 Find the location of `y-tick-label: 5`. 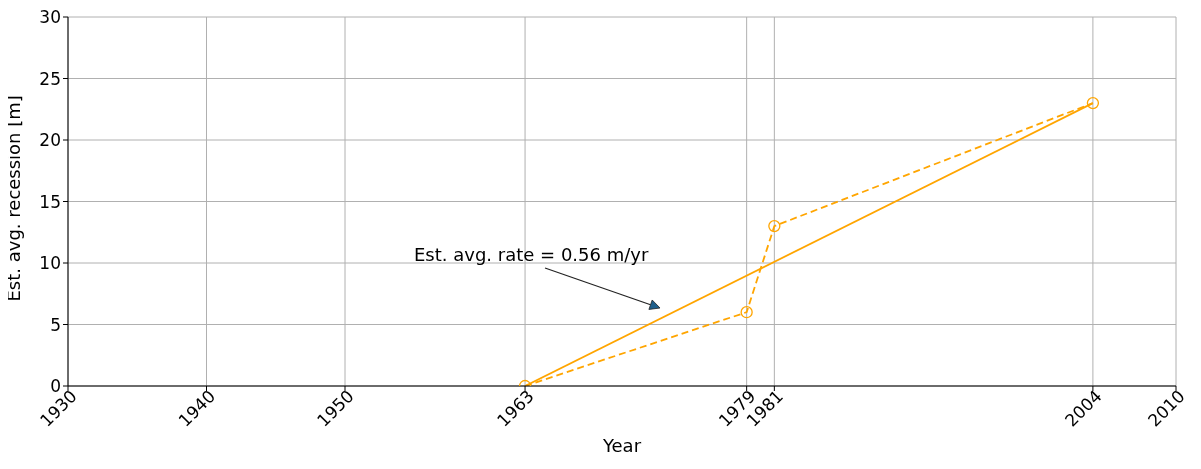

y-tick-label: 5 is located at coordinates (55, 324).